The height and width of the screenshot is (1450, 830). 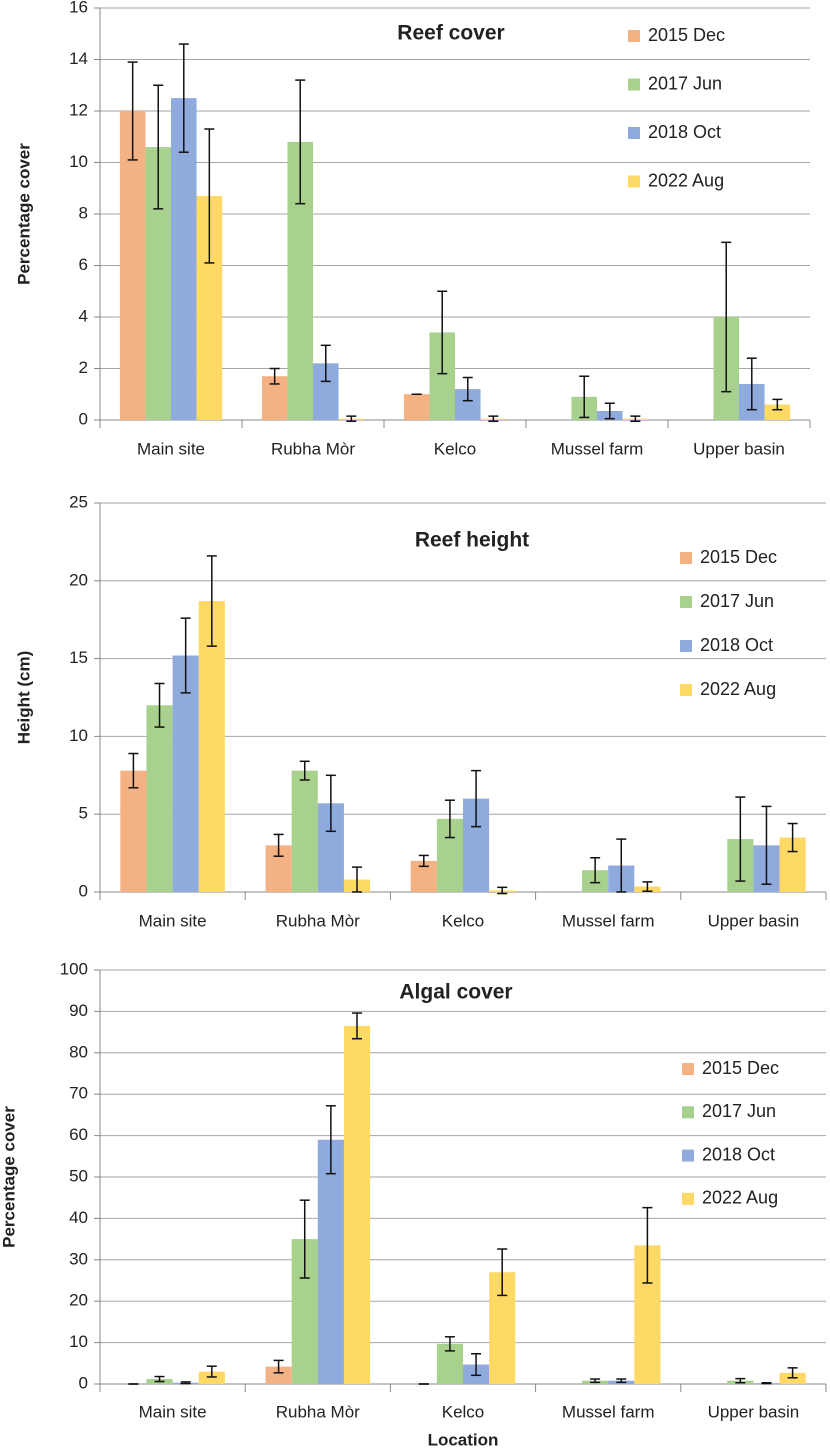 I want to click on y-tick-label: 50, so click(x=78, y=1175).